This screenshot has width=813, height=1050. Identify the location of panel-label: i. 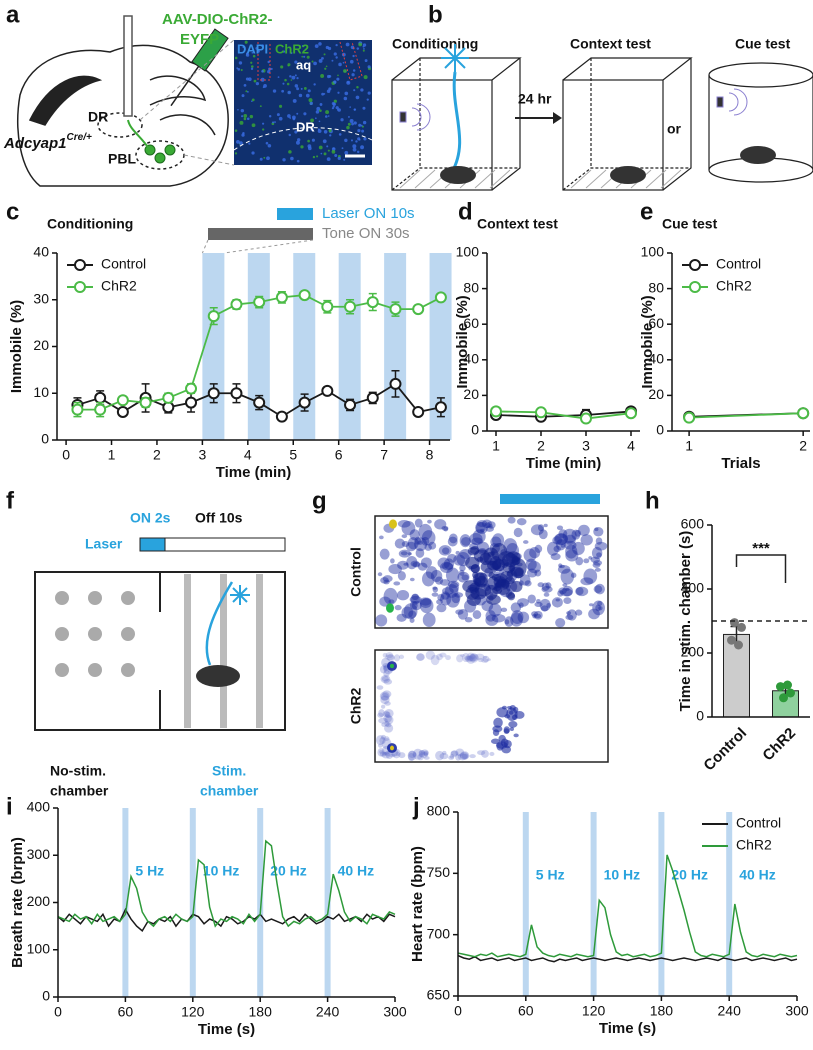
(9, 806).